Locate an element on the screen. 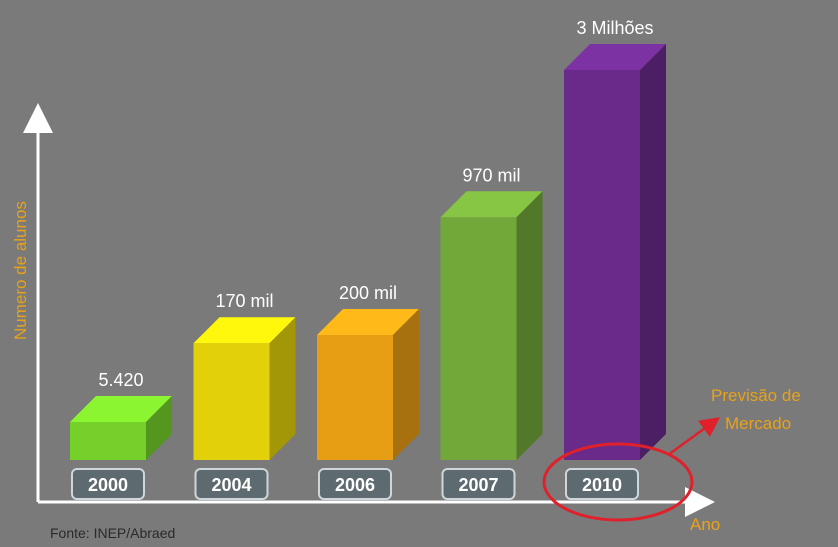  category-tag-2004 is located at coordinates (231, 484).